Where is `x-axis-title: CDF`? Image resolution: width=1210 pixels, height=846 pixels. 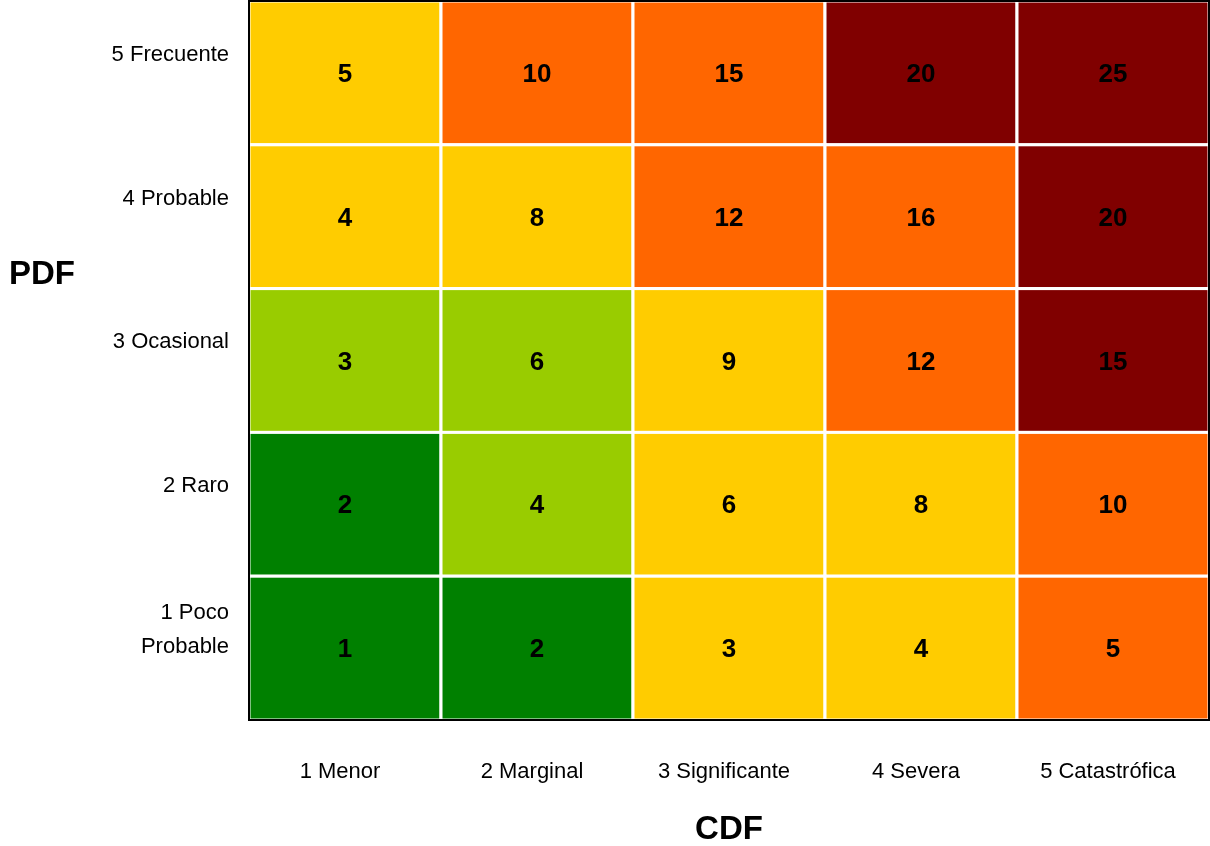 x-axis-title: CDF is located at coordinates (729, 827).